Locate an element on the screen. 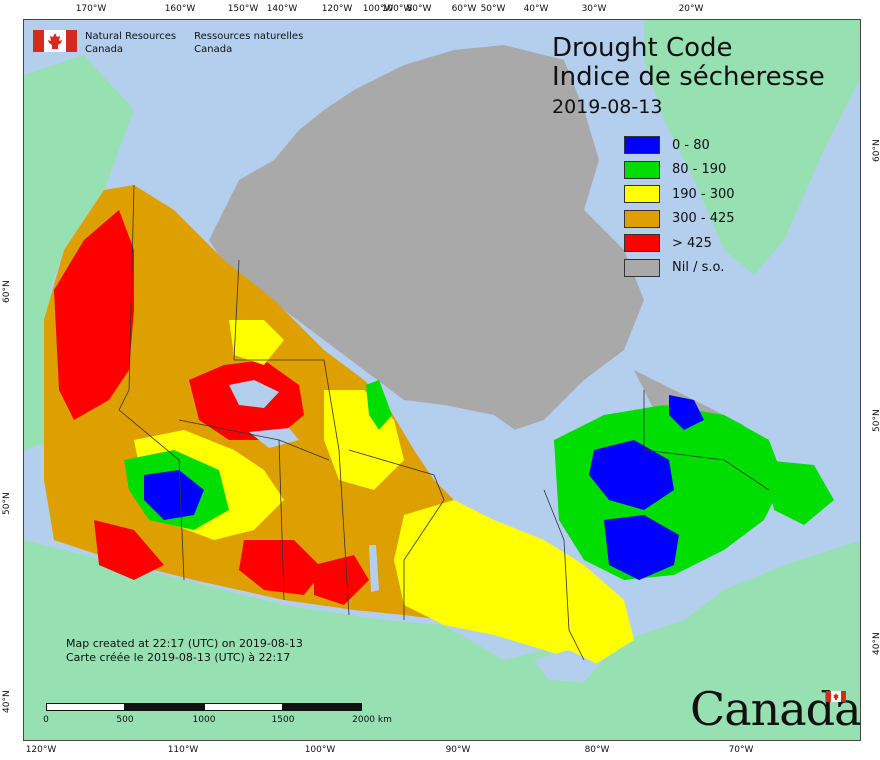 The height and width of the screenshot is (760, 880). scale-bar: 0 500 1000 1500 2000 km is located at coordinates (217, 714).